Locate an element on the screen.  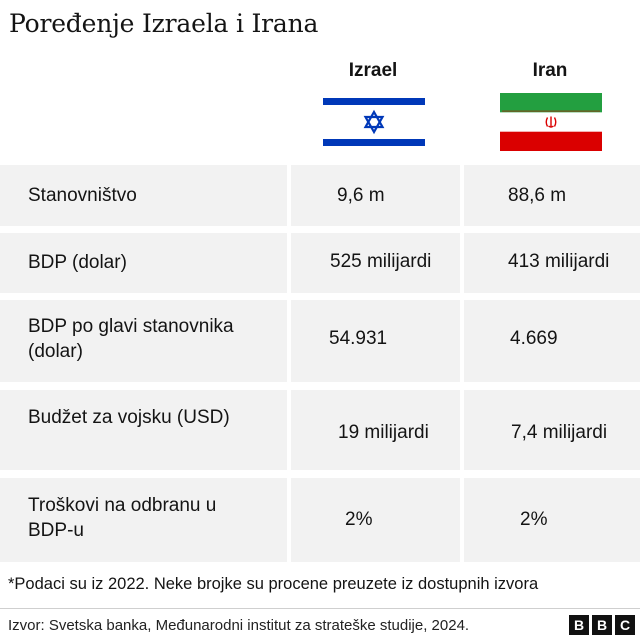
value-israel: 54.931 is located at coordinates (358, 338).